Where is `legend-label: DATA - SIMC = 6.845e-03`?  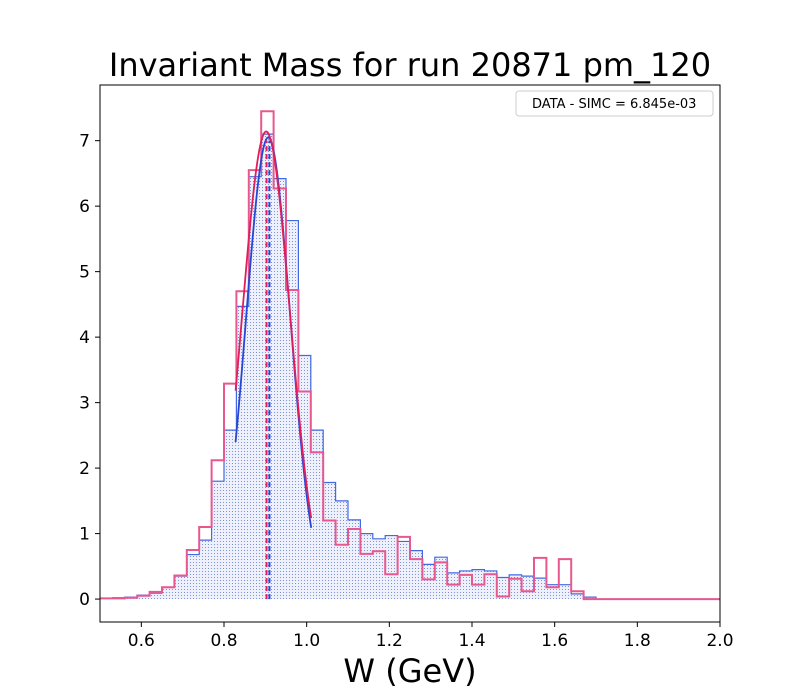
legend-label: DATA - SIMC = 6.845e-03 is located at coordinates (614, 104).